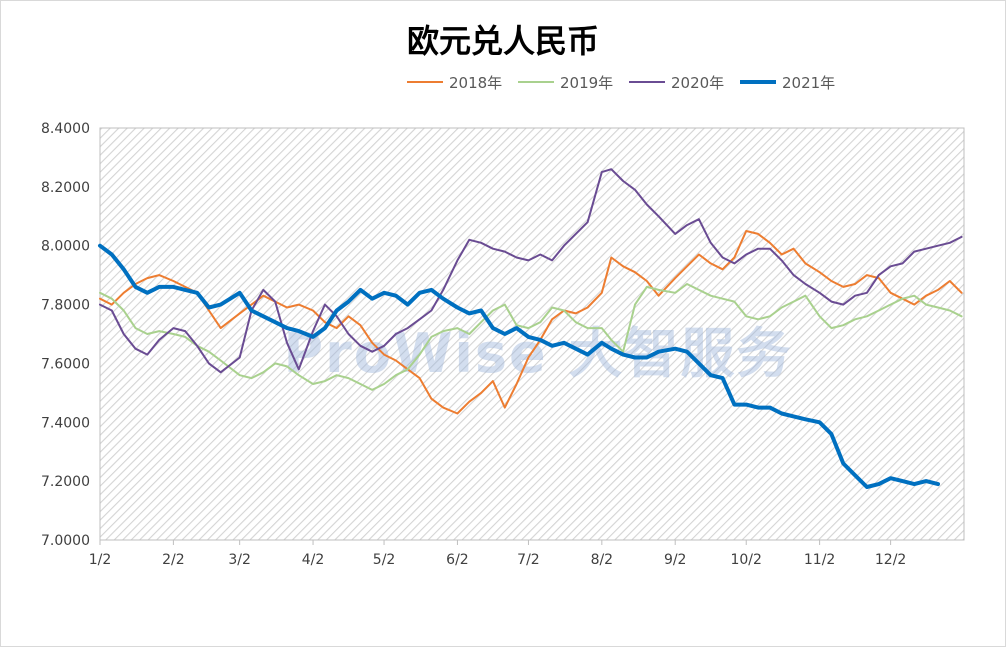 The height and width of the screenshot is (651, 1006). What do you see at coordinates (503, 41) in the screenshot?
I see `chart-title: 欧元兑人民币` at bounding box center [503, 41].